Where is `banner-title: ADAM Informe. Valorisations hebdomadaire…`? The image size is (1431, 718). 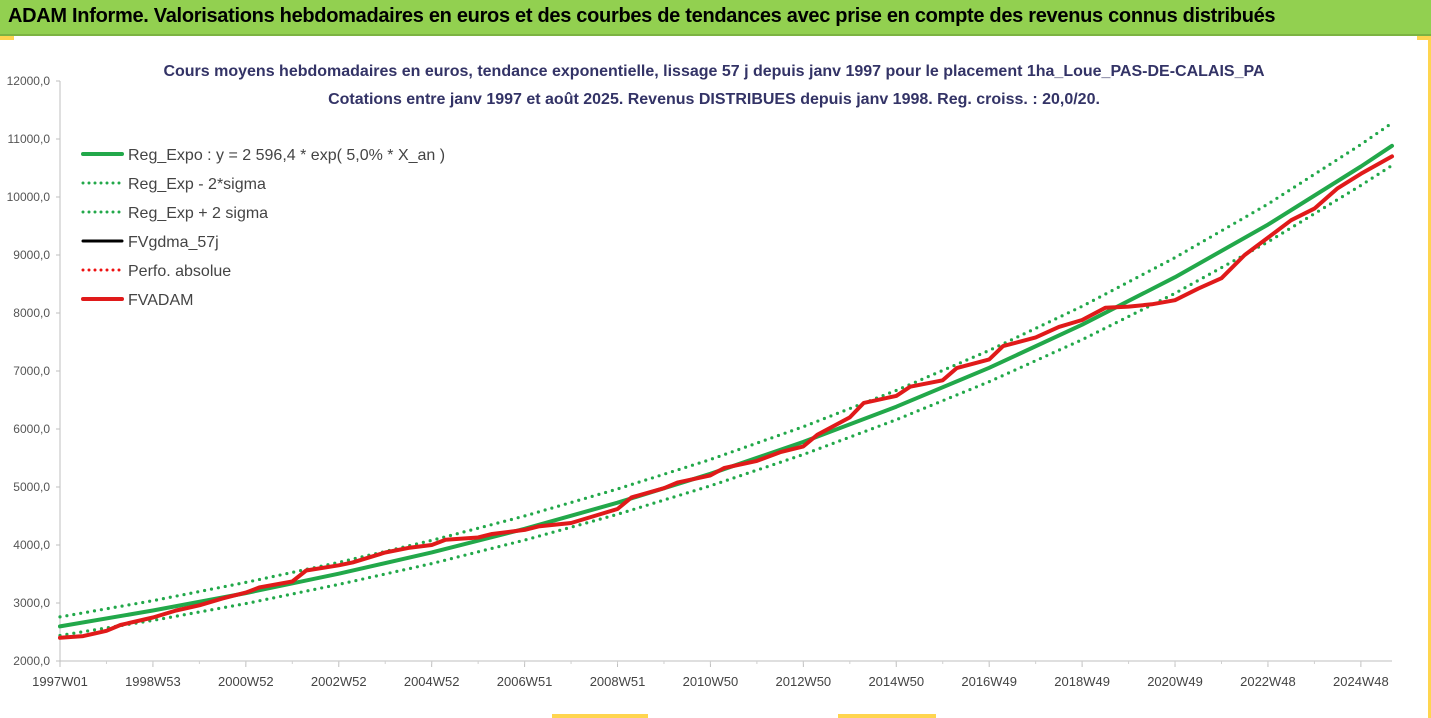
banner-title: ADAM Informe. Valorisations hebdomadaire… is located at coordinates (642, 16).